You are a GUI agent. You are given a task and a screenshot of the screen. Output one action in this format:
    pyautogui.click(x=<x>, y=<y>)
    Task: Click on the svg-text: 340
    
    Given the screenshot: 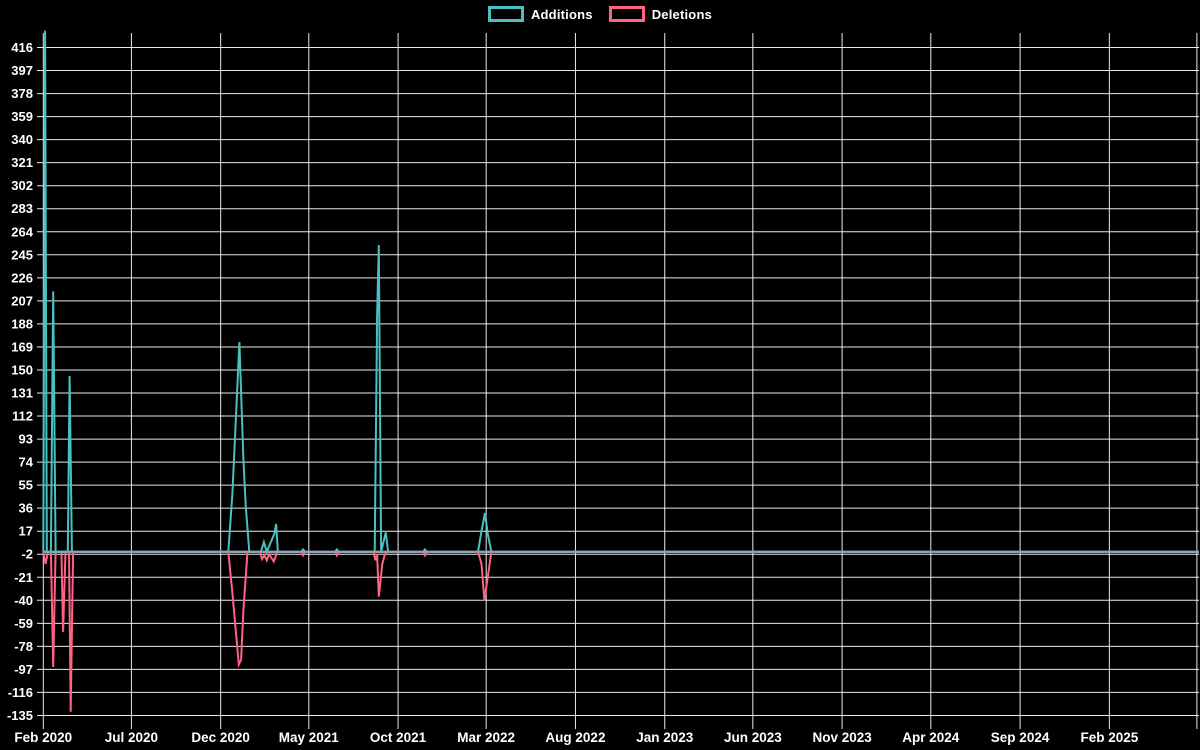 What is the action you would take?
    pyautogui.click(x=22, y=139)
    